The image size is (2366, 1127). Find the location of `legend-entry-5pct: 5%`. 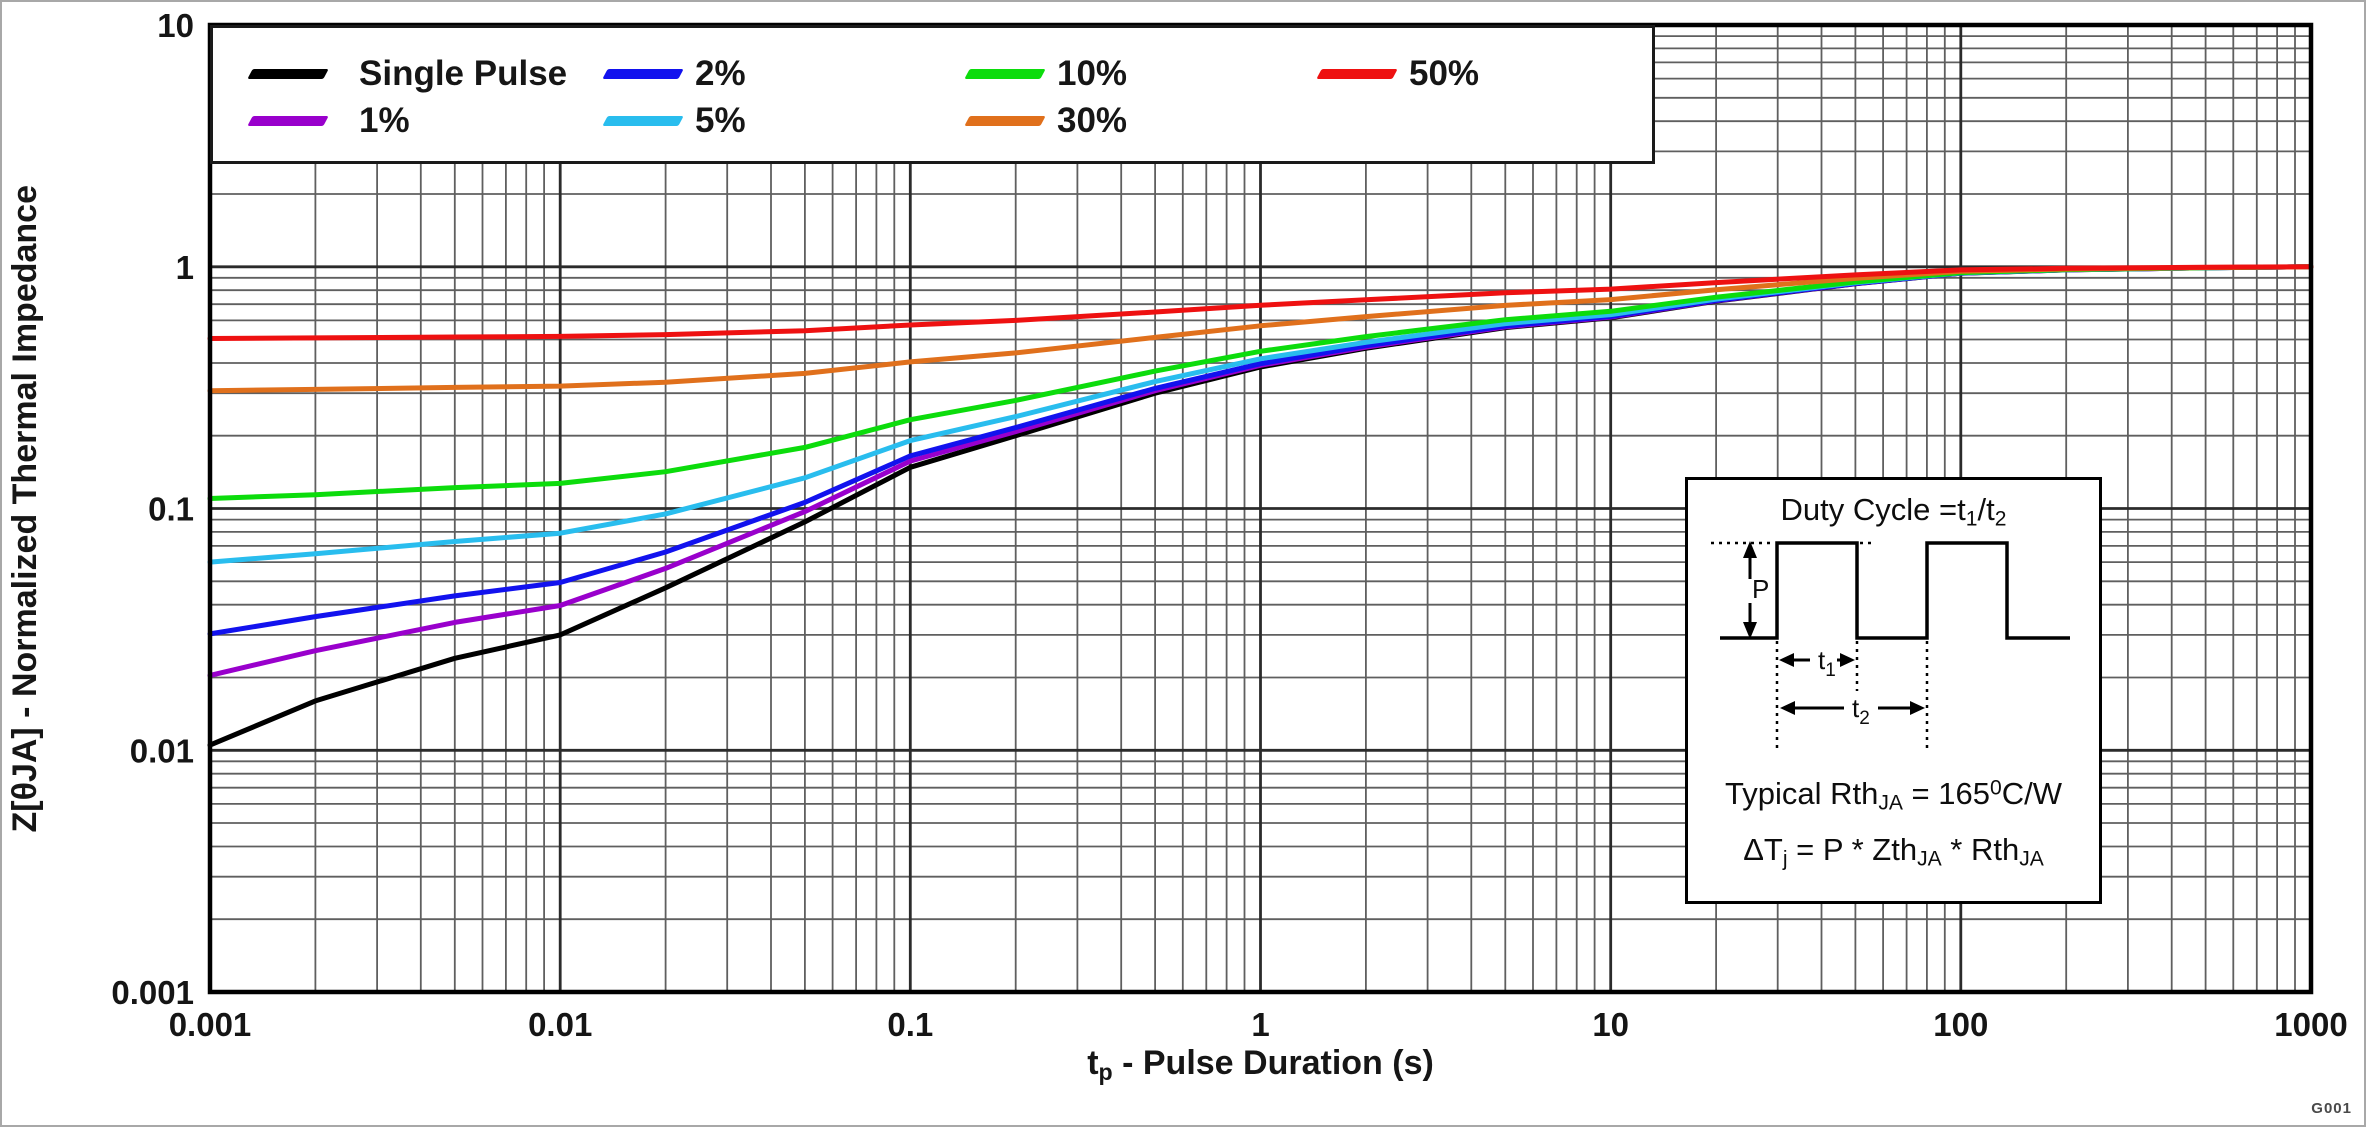

legend-entry-5pct: 5% is located at coordinates (674, 121).